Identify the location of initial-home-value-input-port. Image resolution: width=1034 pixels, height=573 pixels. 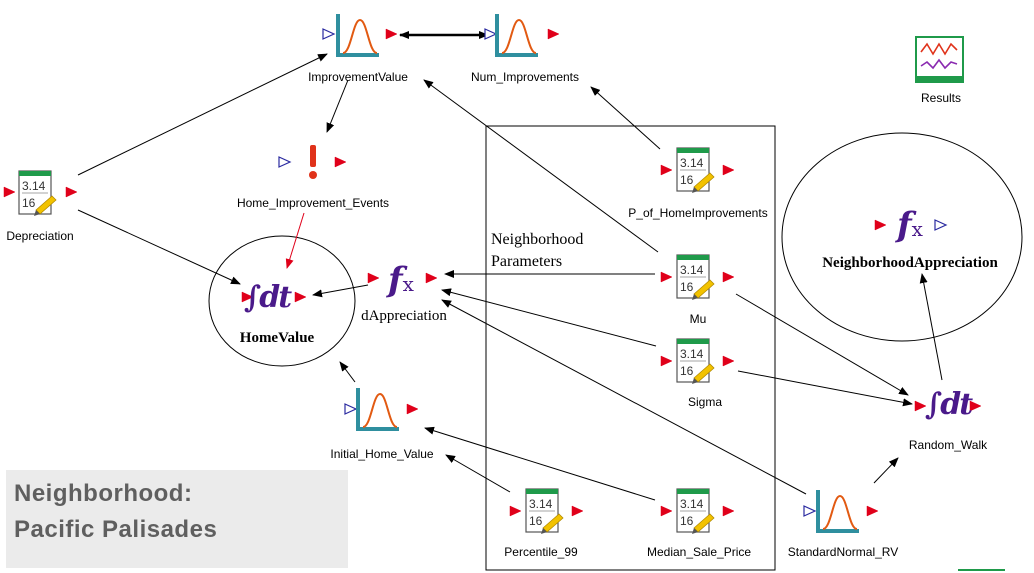
(351, 409).